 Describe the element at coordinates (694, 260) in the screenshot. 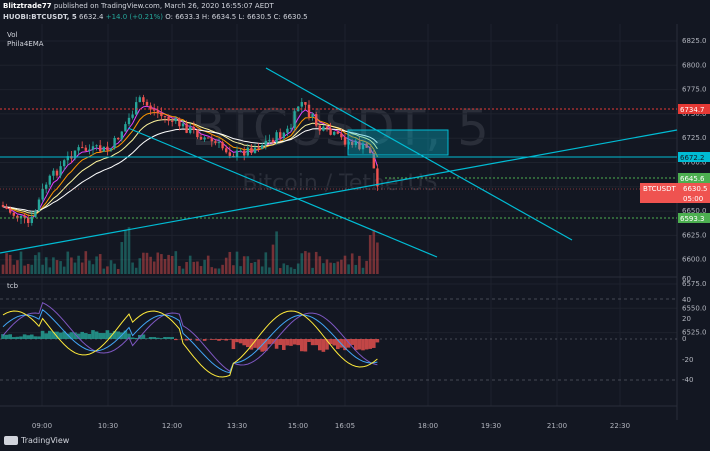

I see `price-tick: 6600.0` at that location.